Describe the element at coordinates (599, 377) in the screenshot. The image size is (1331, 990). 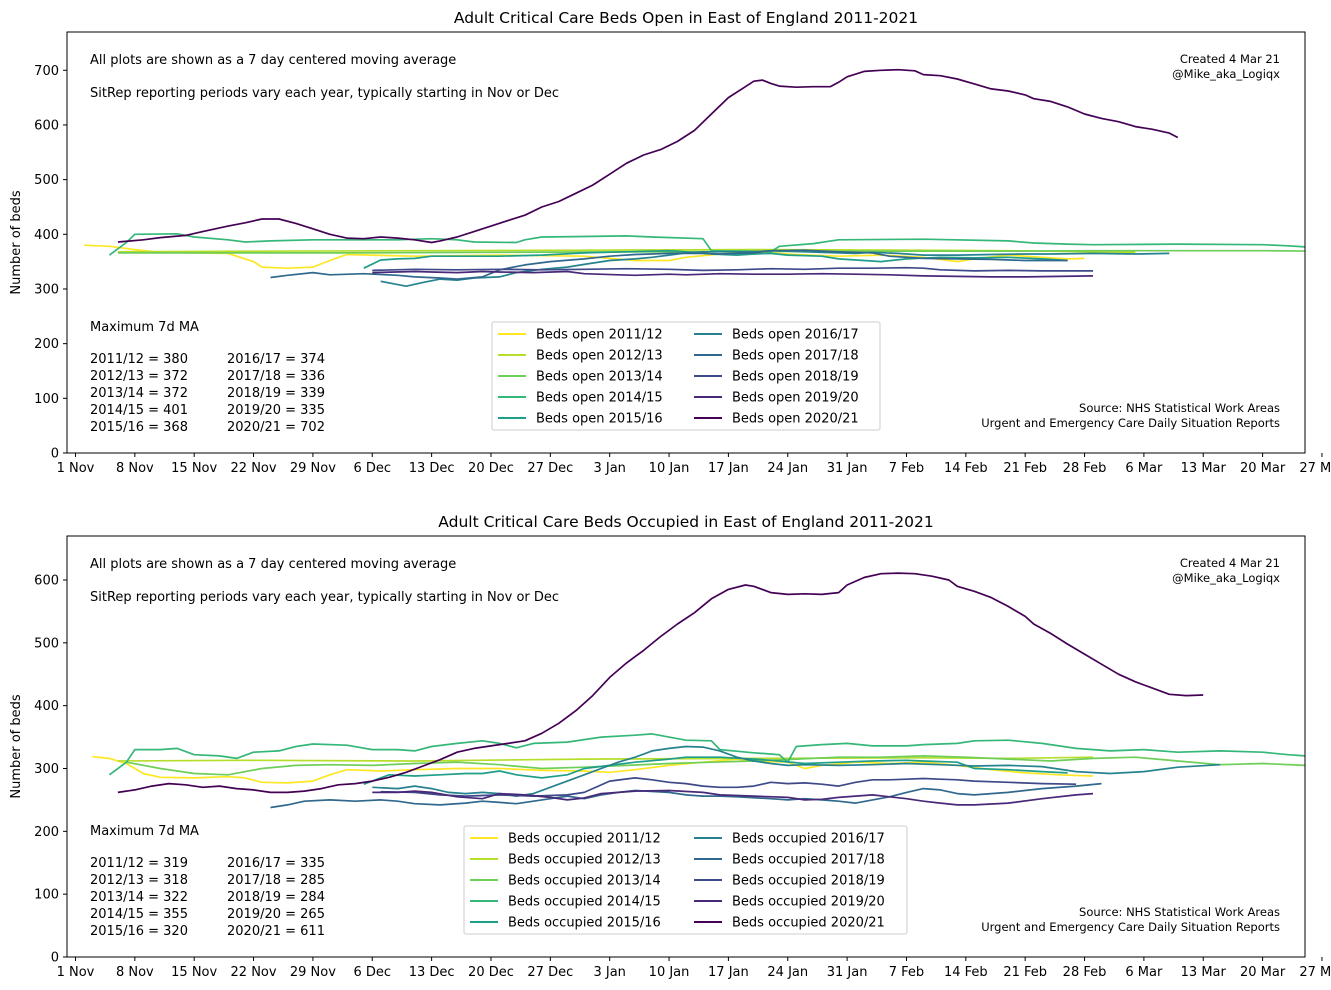
I see `legend-label: Beds open 2013/14` at that location.